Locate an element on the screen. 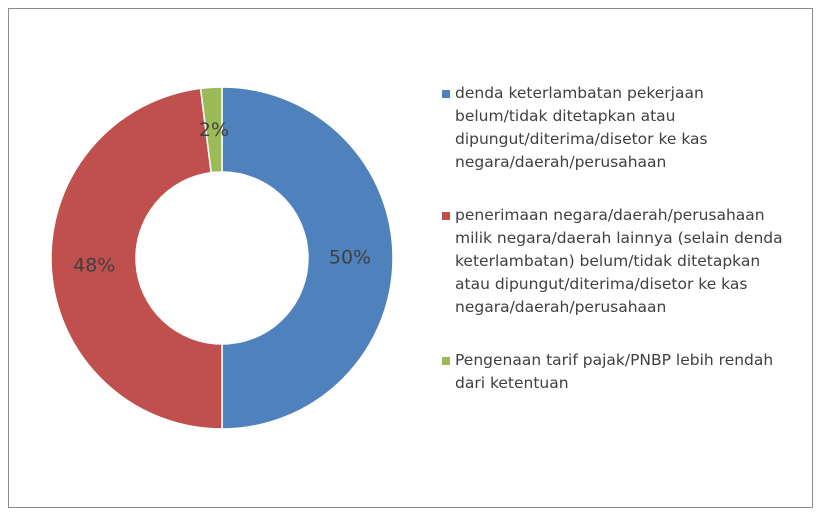 This screenshot has height=517, width=822. data-label: 50% is located at coordinates (350, 258).